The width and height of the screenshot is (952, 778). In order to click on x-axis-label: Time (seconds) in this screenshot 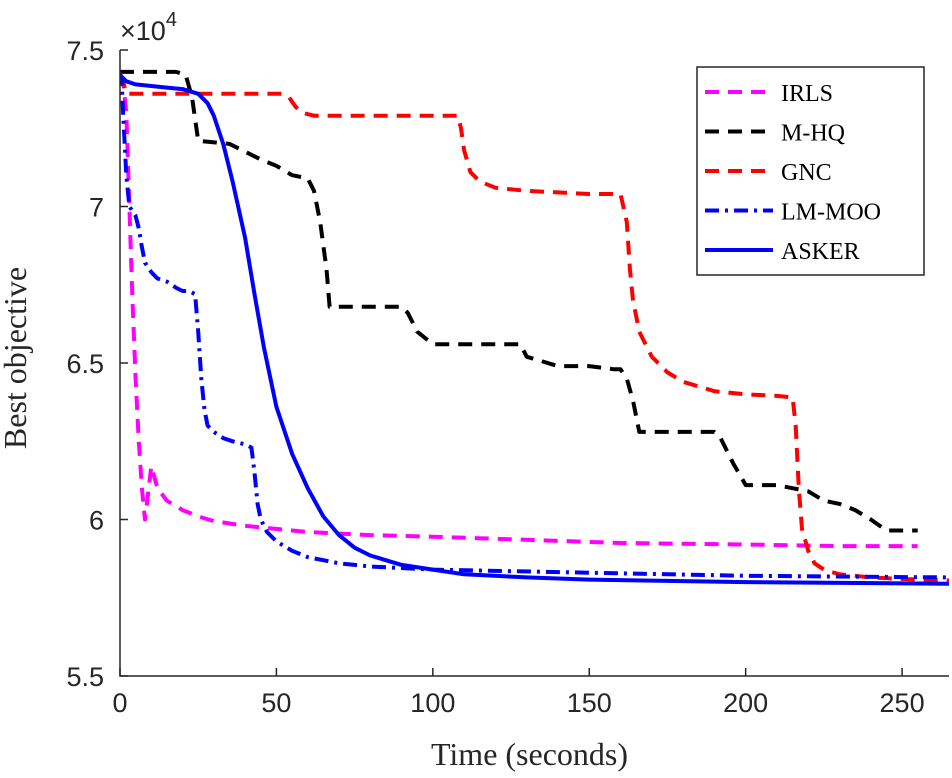, I will do `click(529, 754)`.